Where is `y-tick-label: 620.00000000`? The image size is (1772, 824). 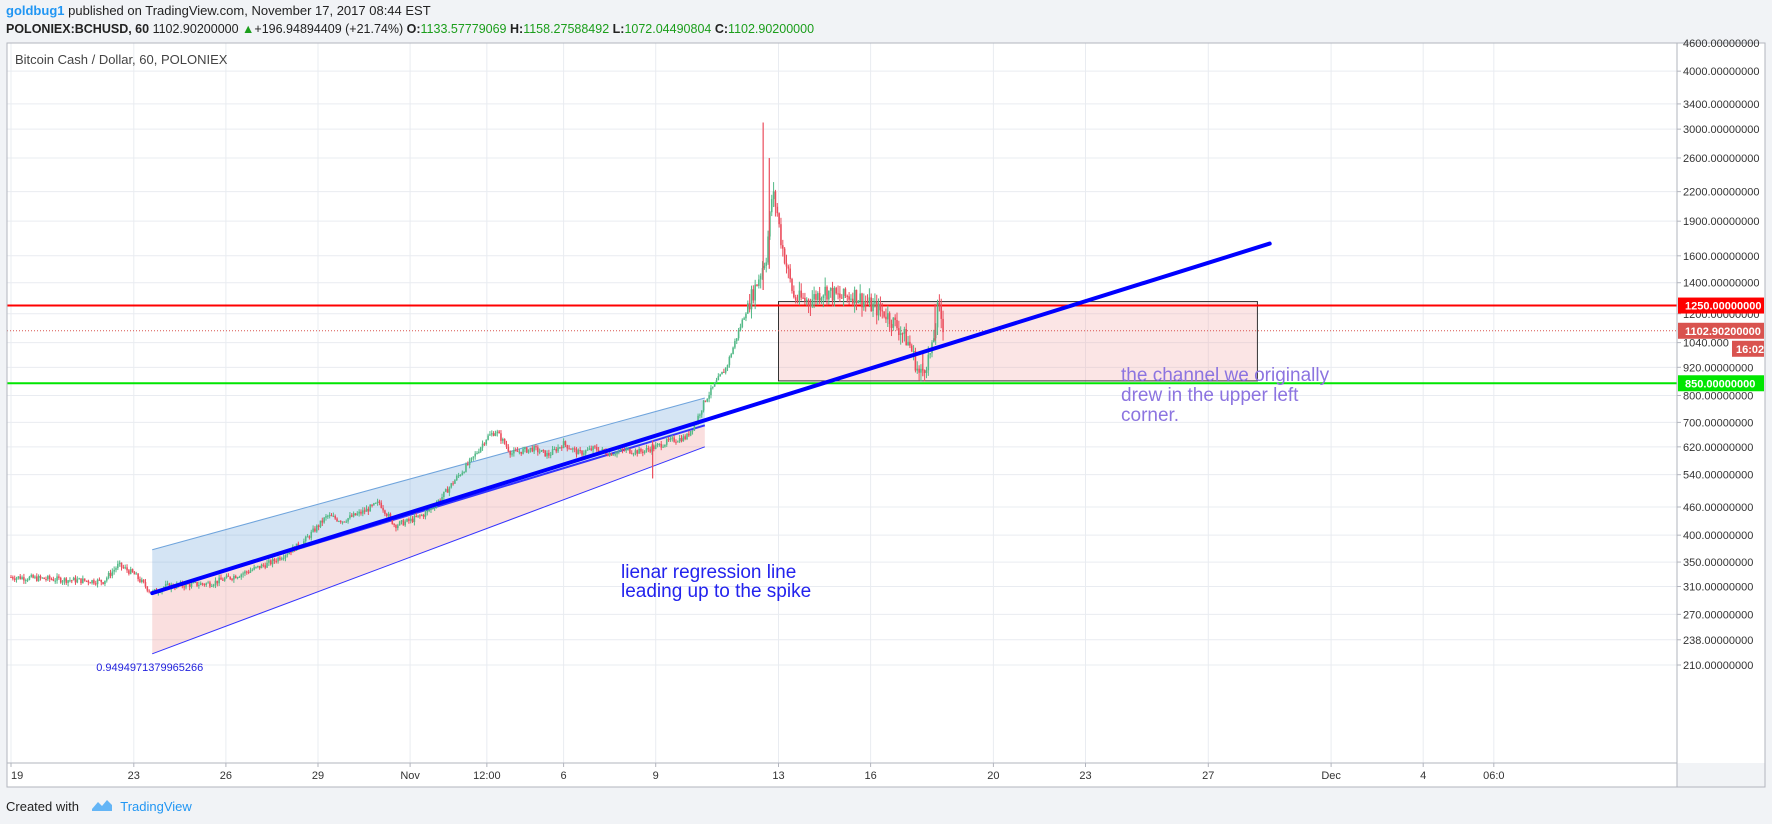
y-tick-label: 620.00000000 is located at coordinates (1718, 448).